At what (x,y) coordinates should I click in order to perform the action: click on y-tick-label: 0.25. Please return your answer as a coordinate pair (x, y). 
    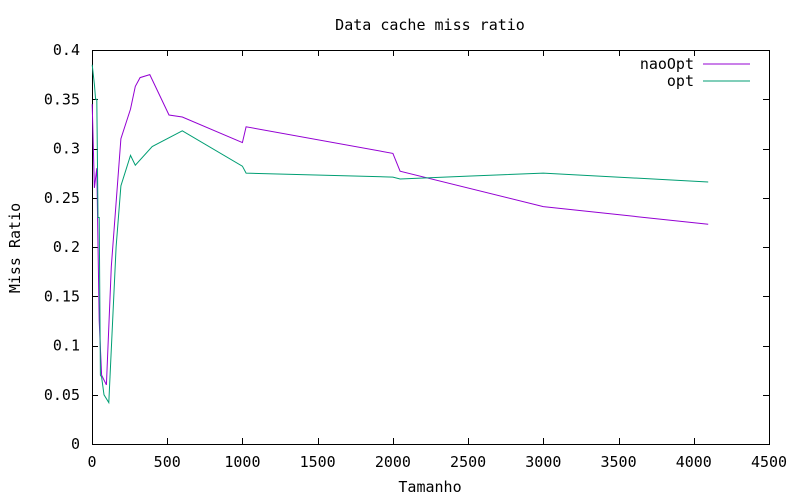
    Looking at the image, I should click on (62, 198).